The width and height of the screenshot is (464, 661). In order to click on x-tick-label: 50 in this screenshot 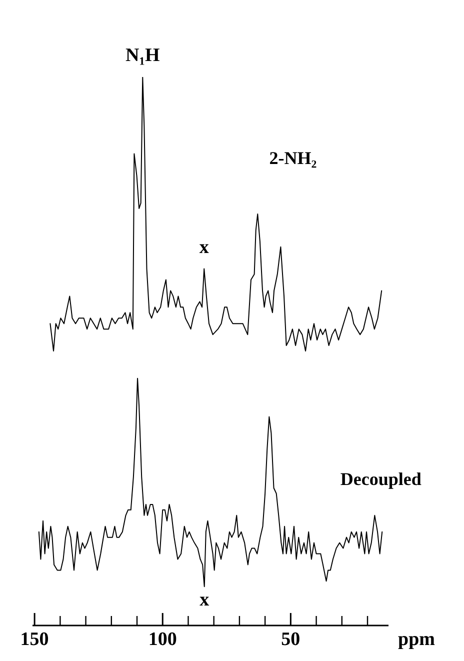, I will do `click(290, 639)`.